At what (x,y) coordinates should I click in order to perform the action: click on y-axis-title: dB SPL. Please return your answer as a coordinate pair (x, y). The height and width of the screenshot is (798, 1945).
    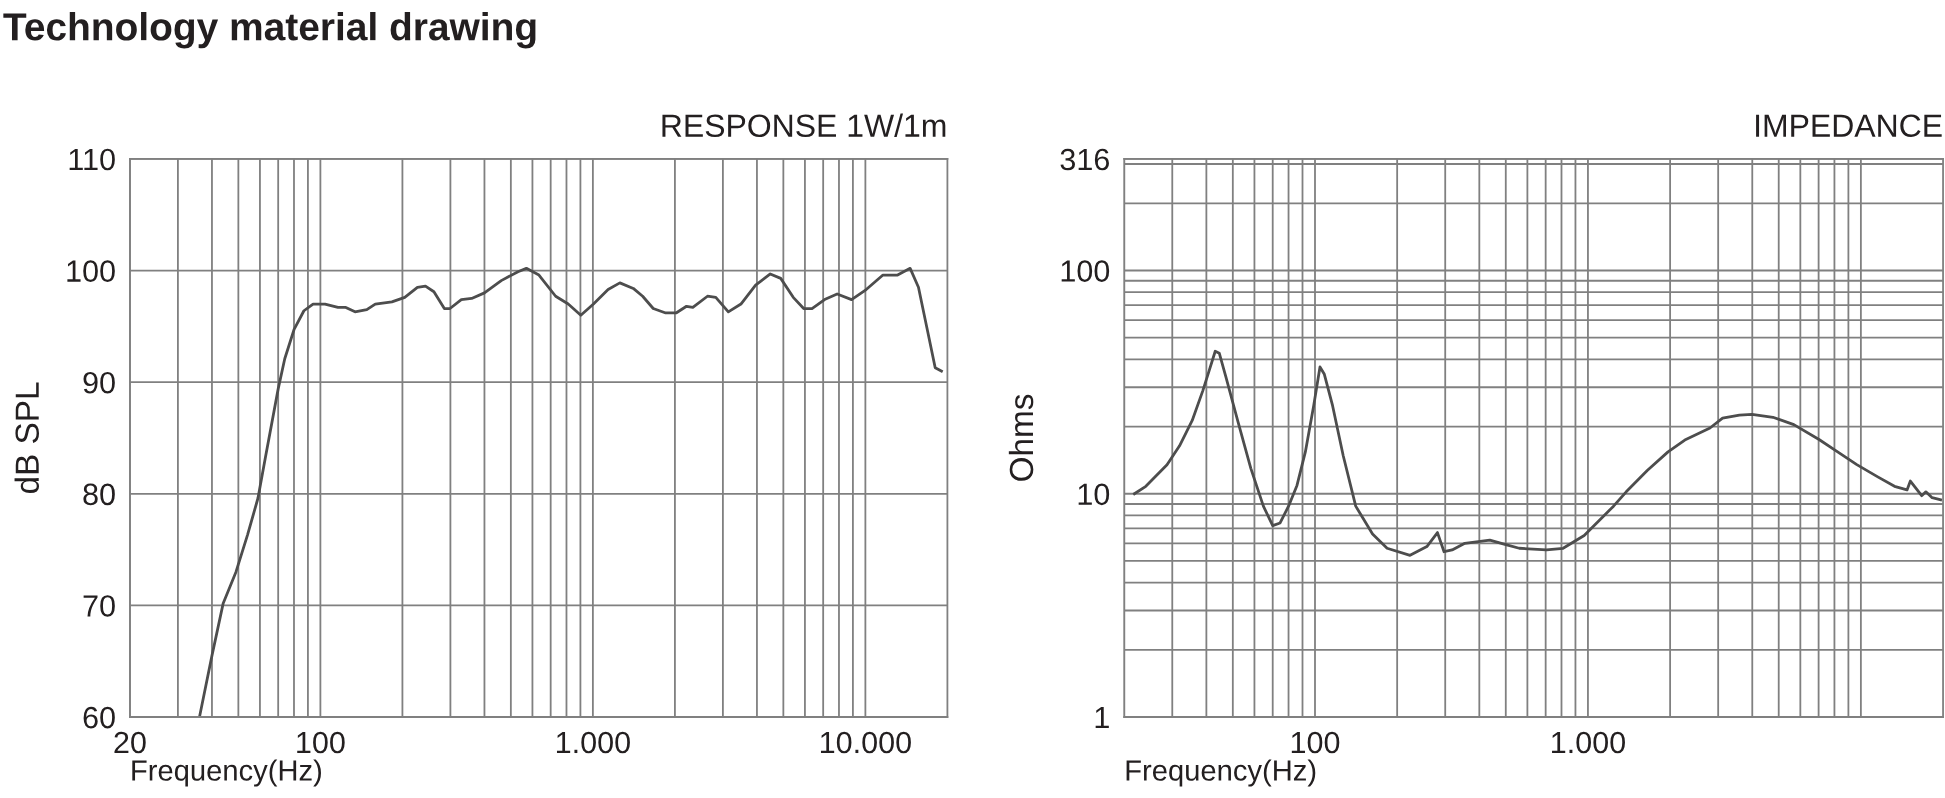
    Looking at the image, I should click on (27, 438).